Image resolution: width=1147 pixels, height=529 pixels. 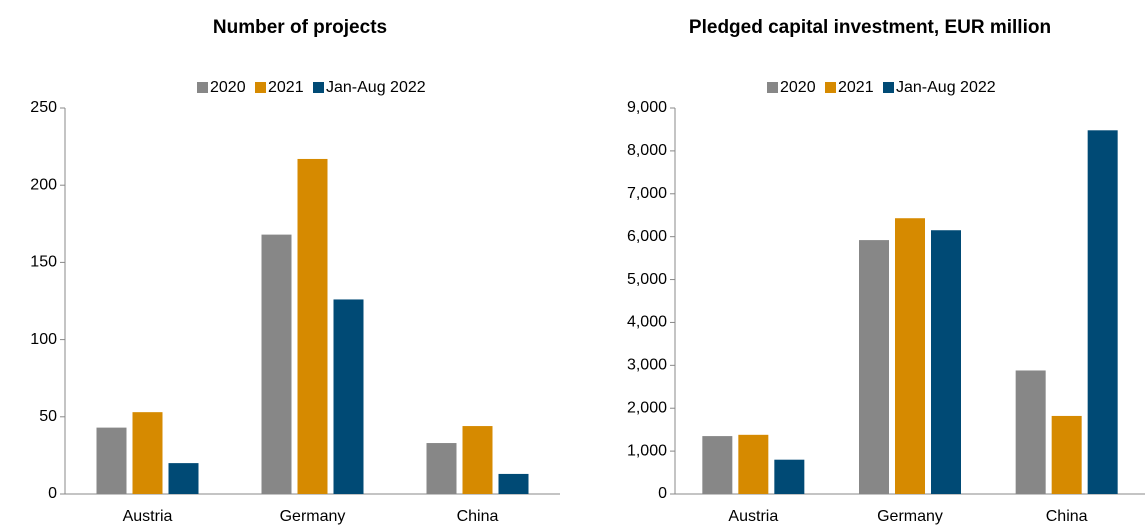 I want to click on y-tick-label: 100, so click(x=43, y=339).